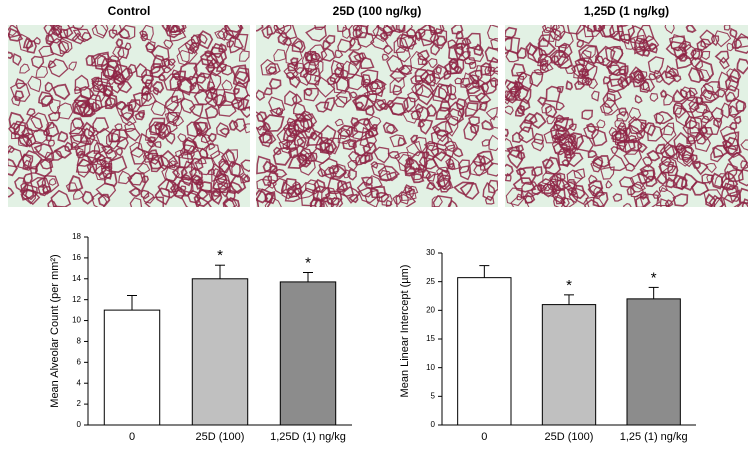  I want to click on significance-marker: *, so click(654, 277).